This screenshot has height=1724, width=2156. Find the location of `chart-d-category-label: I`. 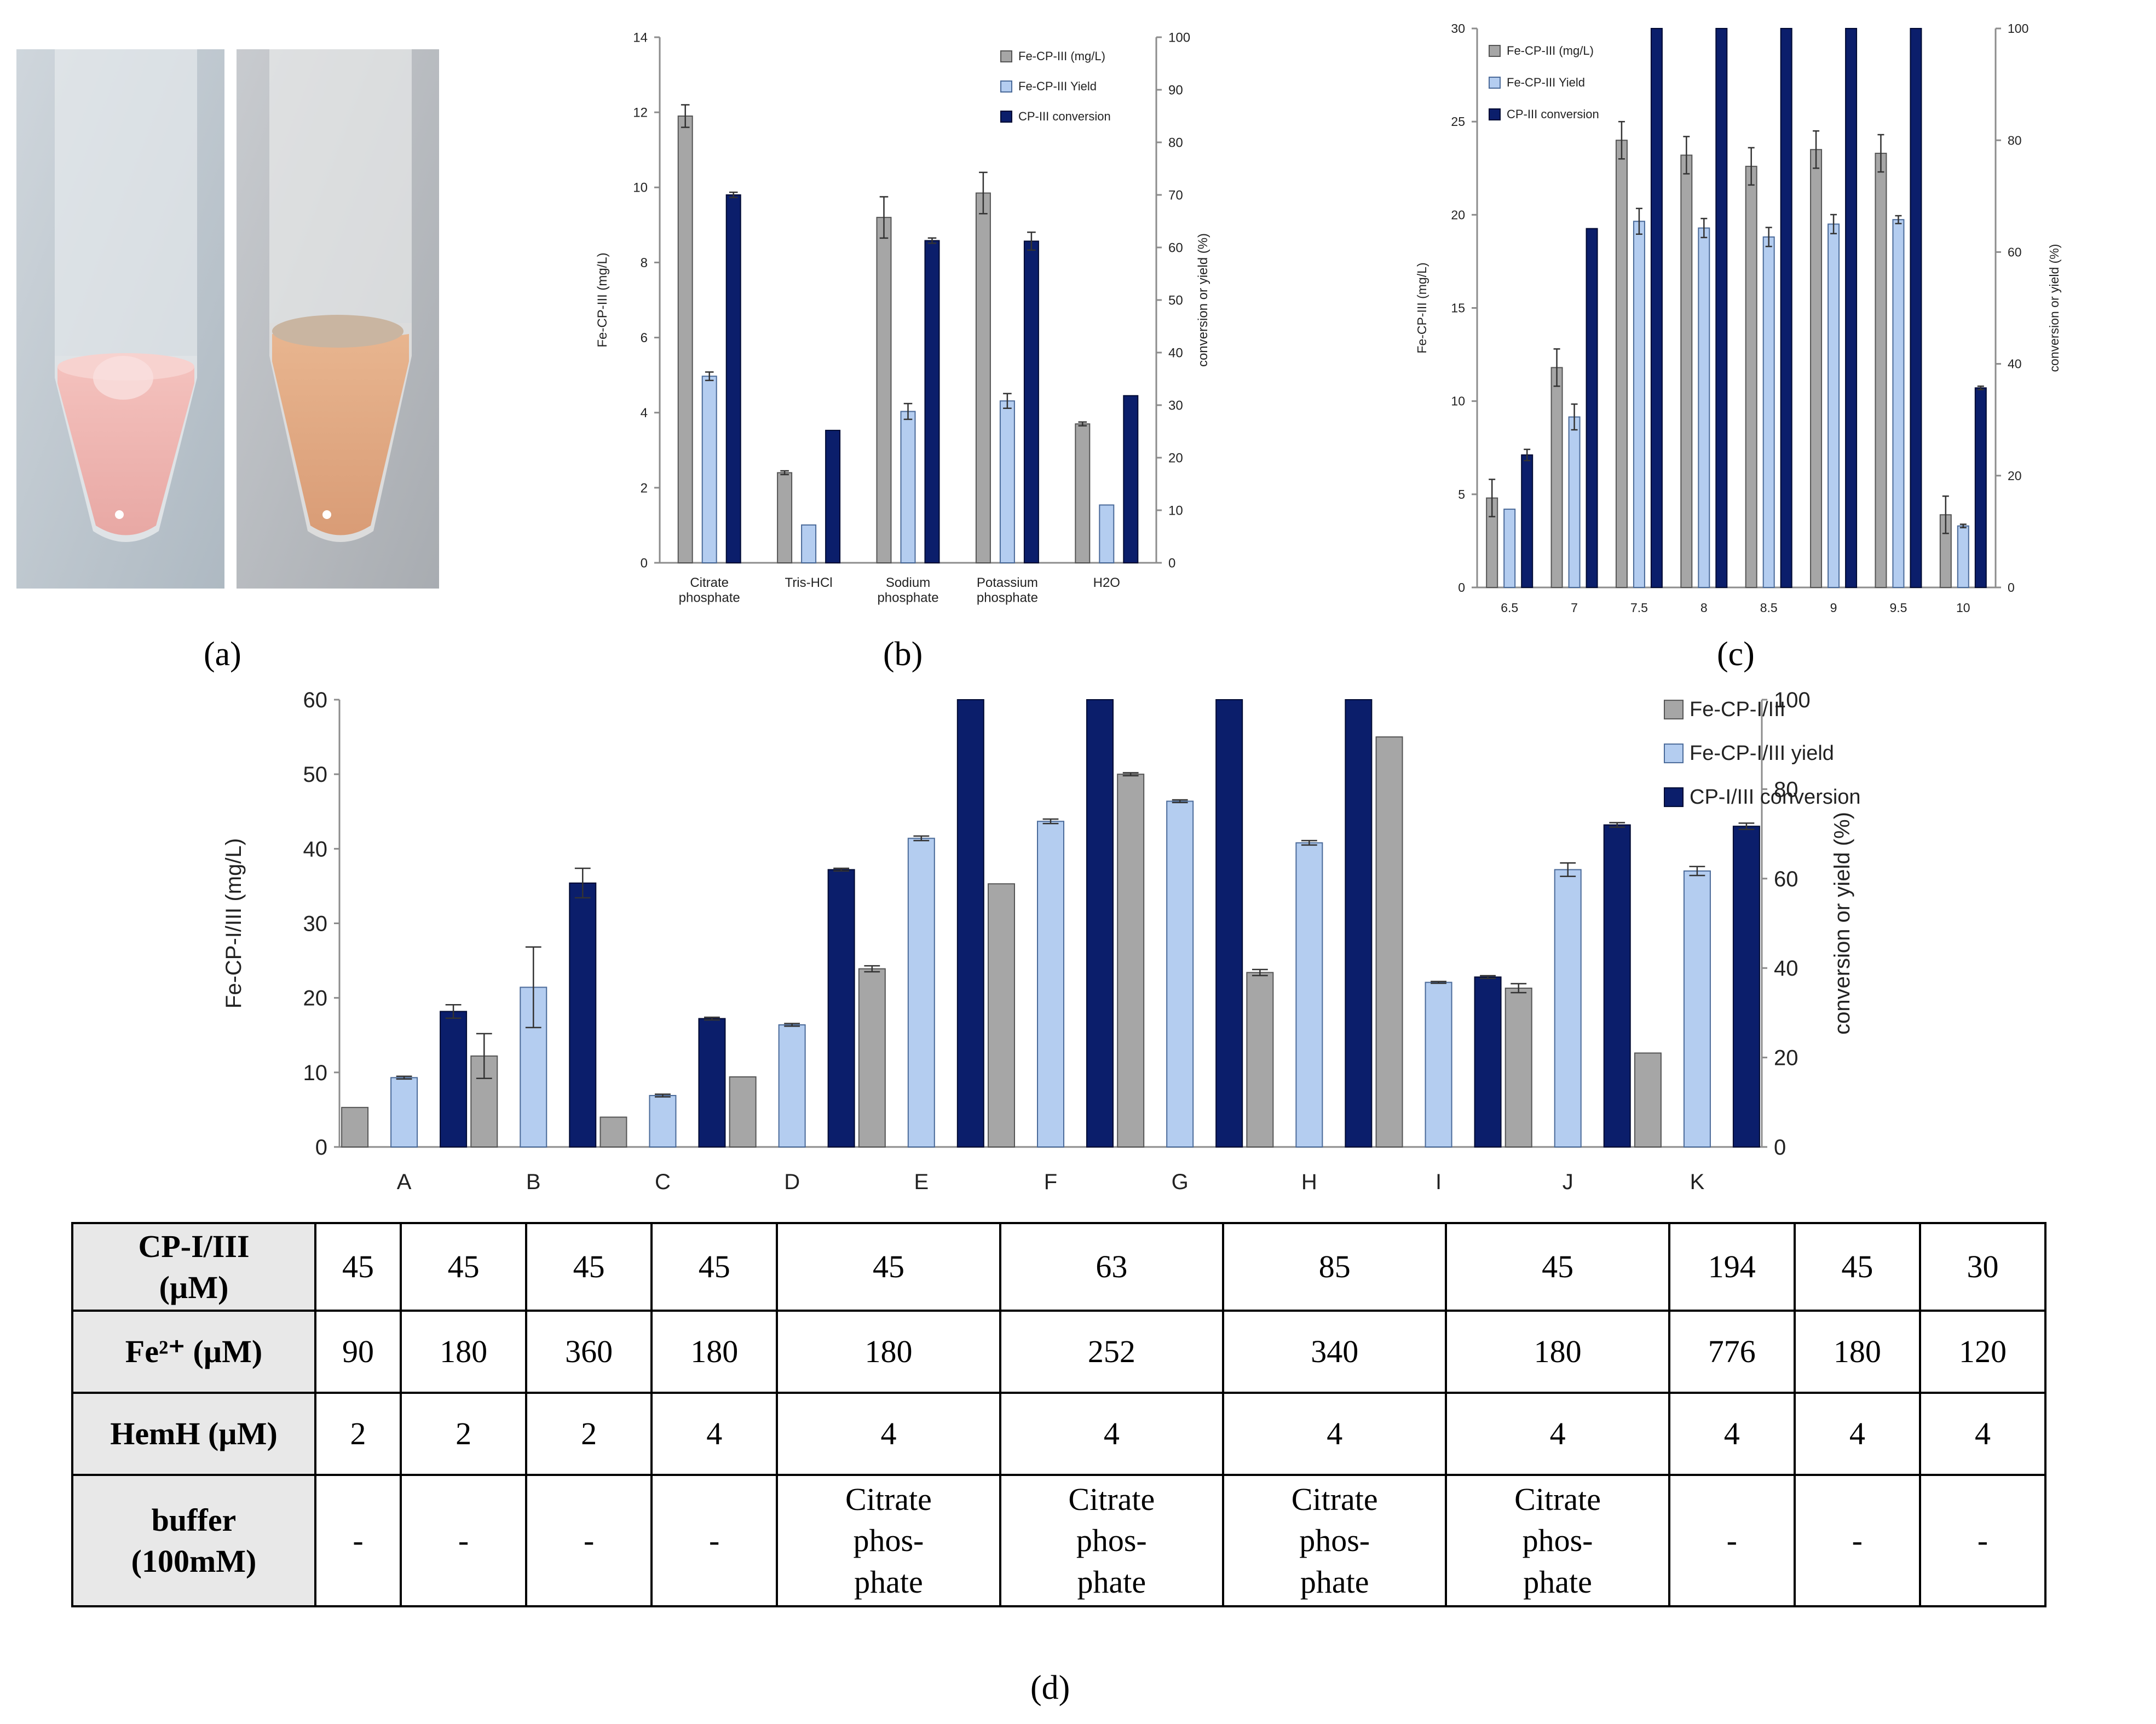

chart-d-category-label: I is located at coordinates (1439, 1182).